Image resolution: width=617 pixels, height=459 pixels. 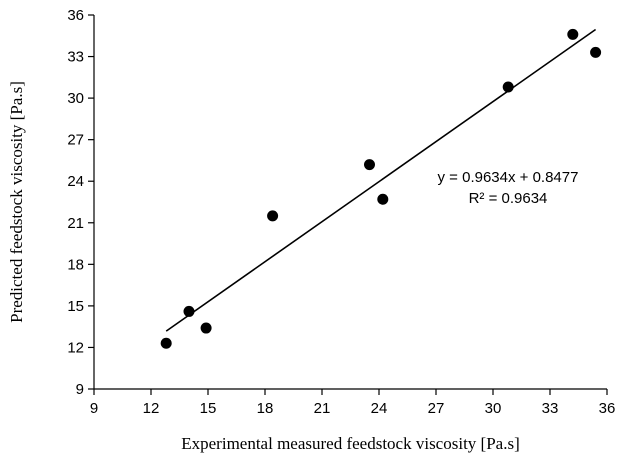 What do you see at coordinates (379, 408) in the screenshot?
I see `x-tick-label: 24` at bounding box center [379, 408].